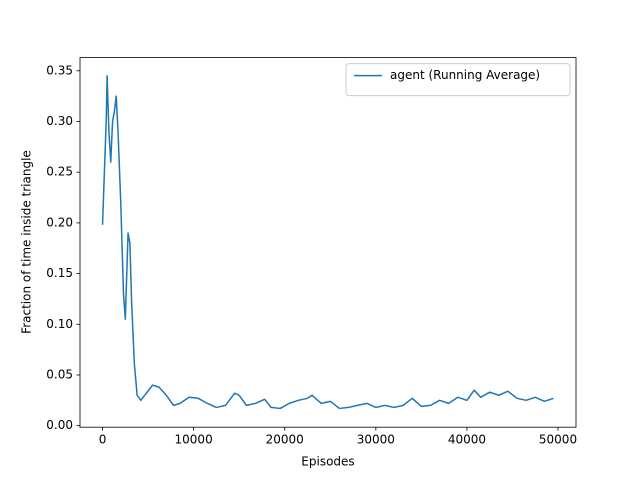  What do you see at coordinates (59, 324) in the screenshot?
I see `y-tick-label: 0.10` at bounding box center [59, 324].